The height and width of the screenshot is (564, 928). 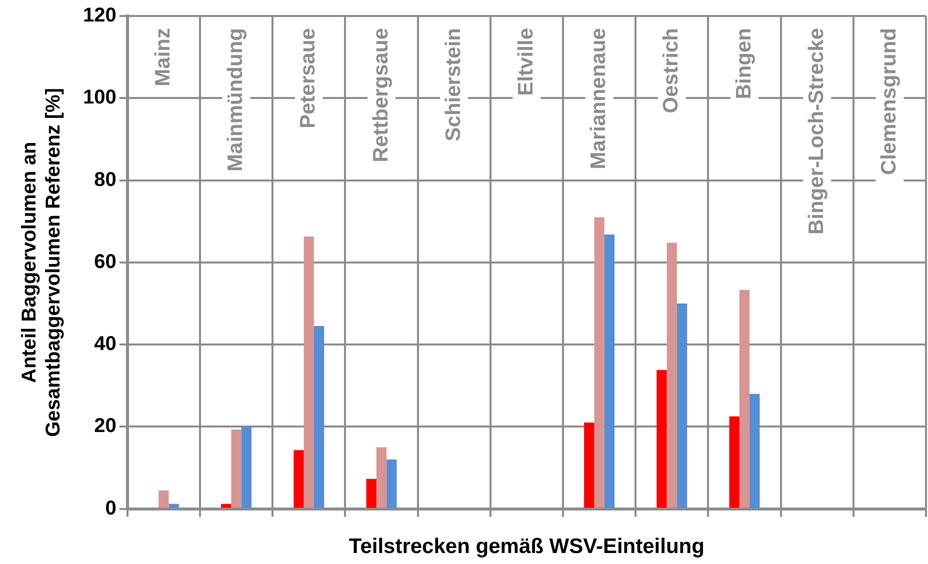 What do you see at coordinates (453, 85) in the screenshot?
I see `x-tick-label: Schierstein` at bounding box center [453, 85].